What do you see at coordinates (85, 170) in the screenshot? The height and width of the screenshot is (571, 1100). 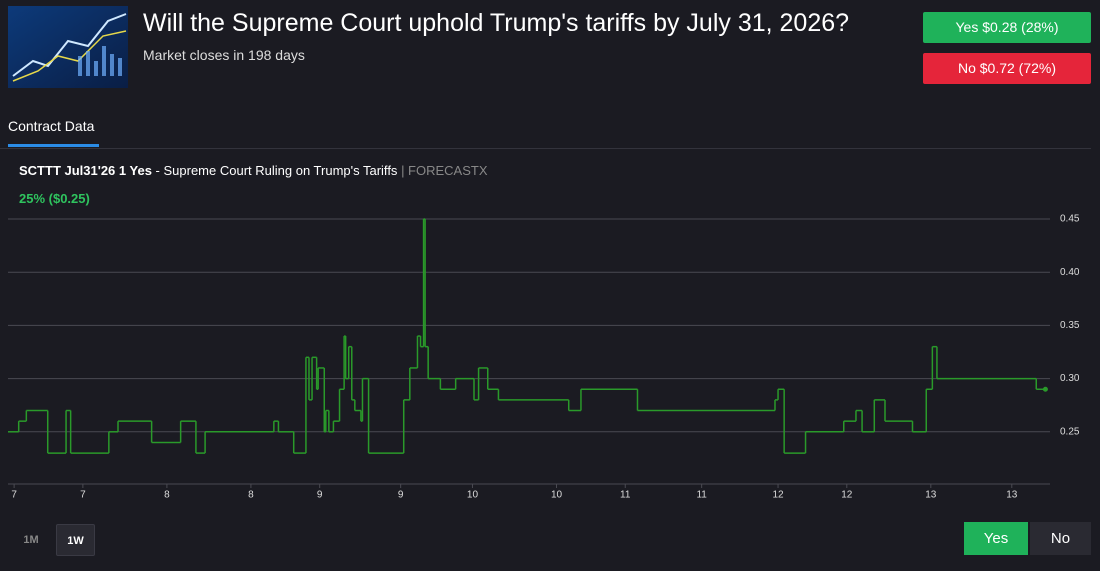 I see `chart-title: SCTTT Jul31'26 1 Yes` at bounding box center [85, 170].